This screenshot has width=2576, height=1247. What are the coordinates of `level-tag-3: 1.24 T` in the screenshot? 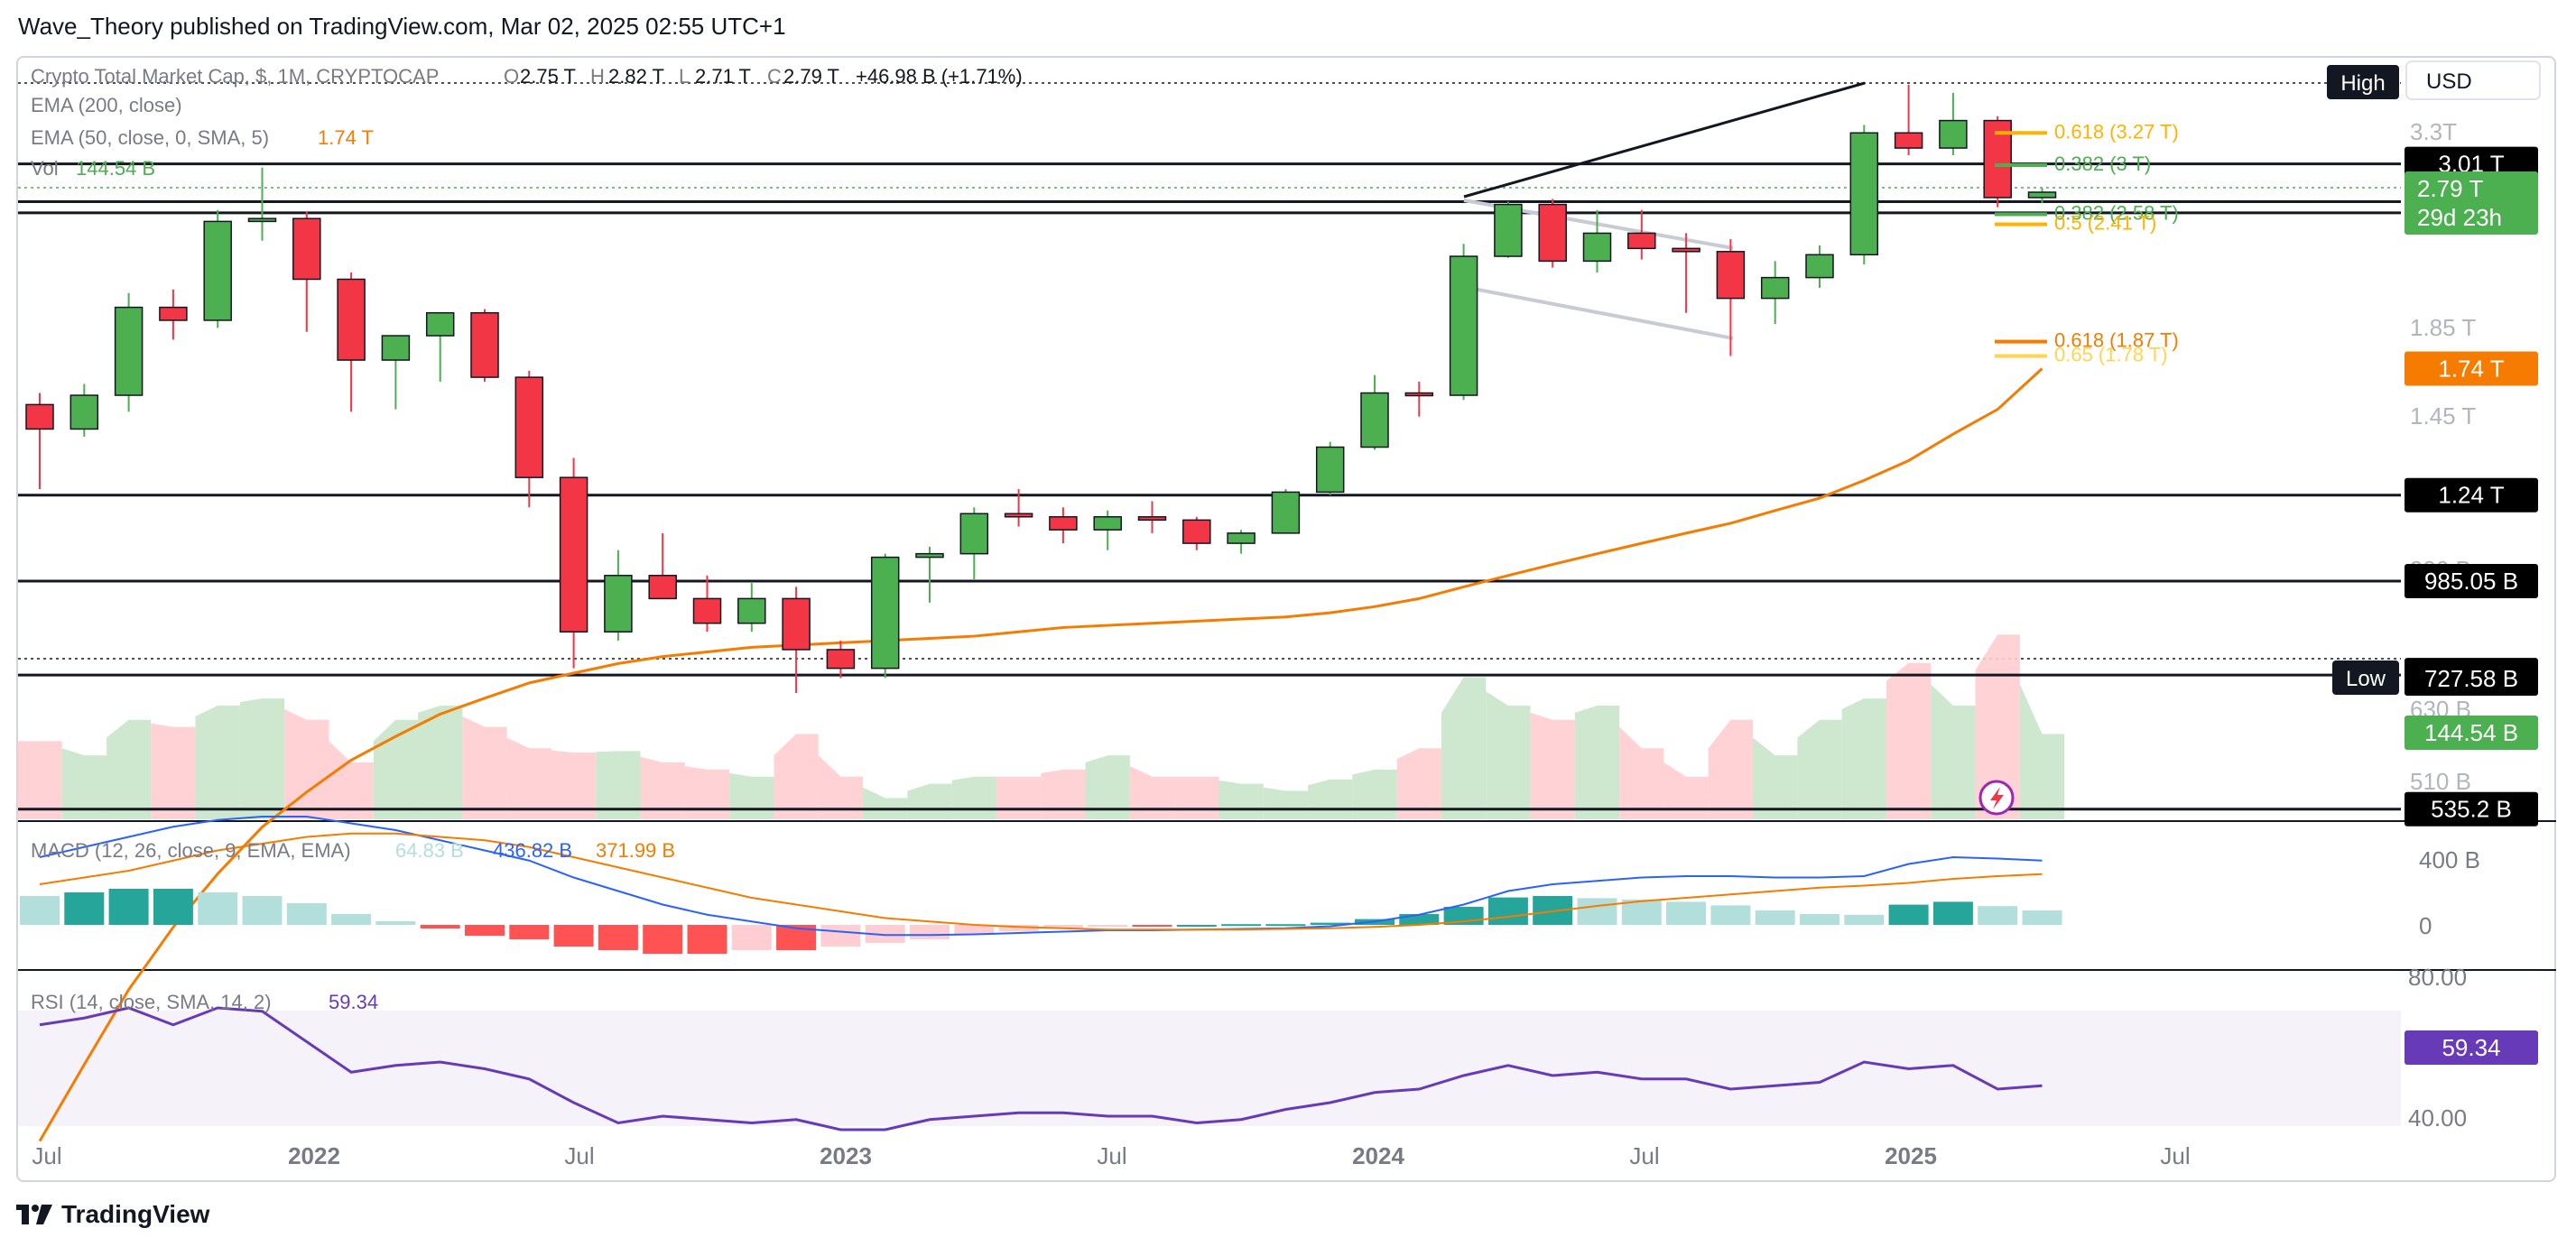 It's located at (2471, 495).